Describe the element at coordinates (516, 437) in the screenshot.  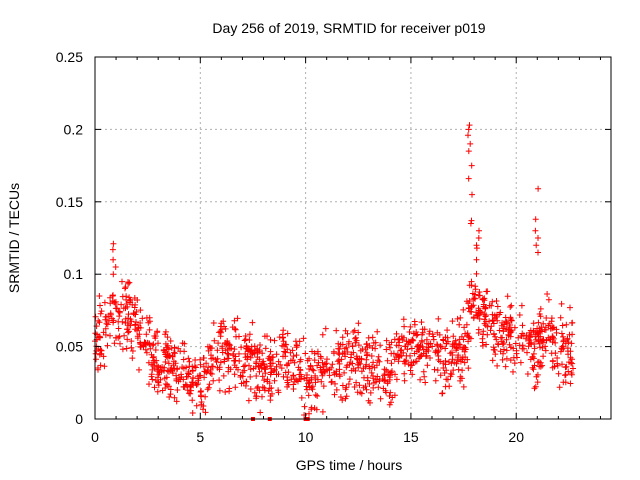
I see `x-tick-label: 20` at that location.